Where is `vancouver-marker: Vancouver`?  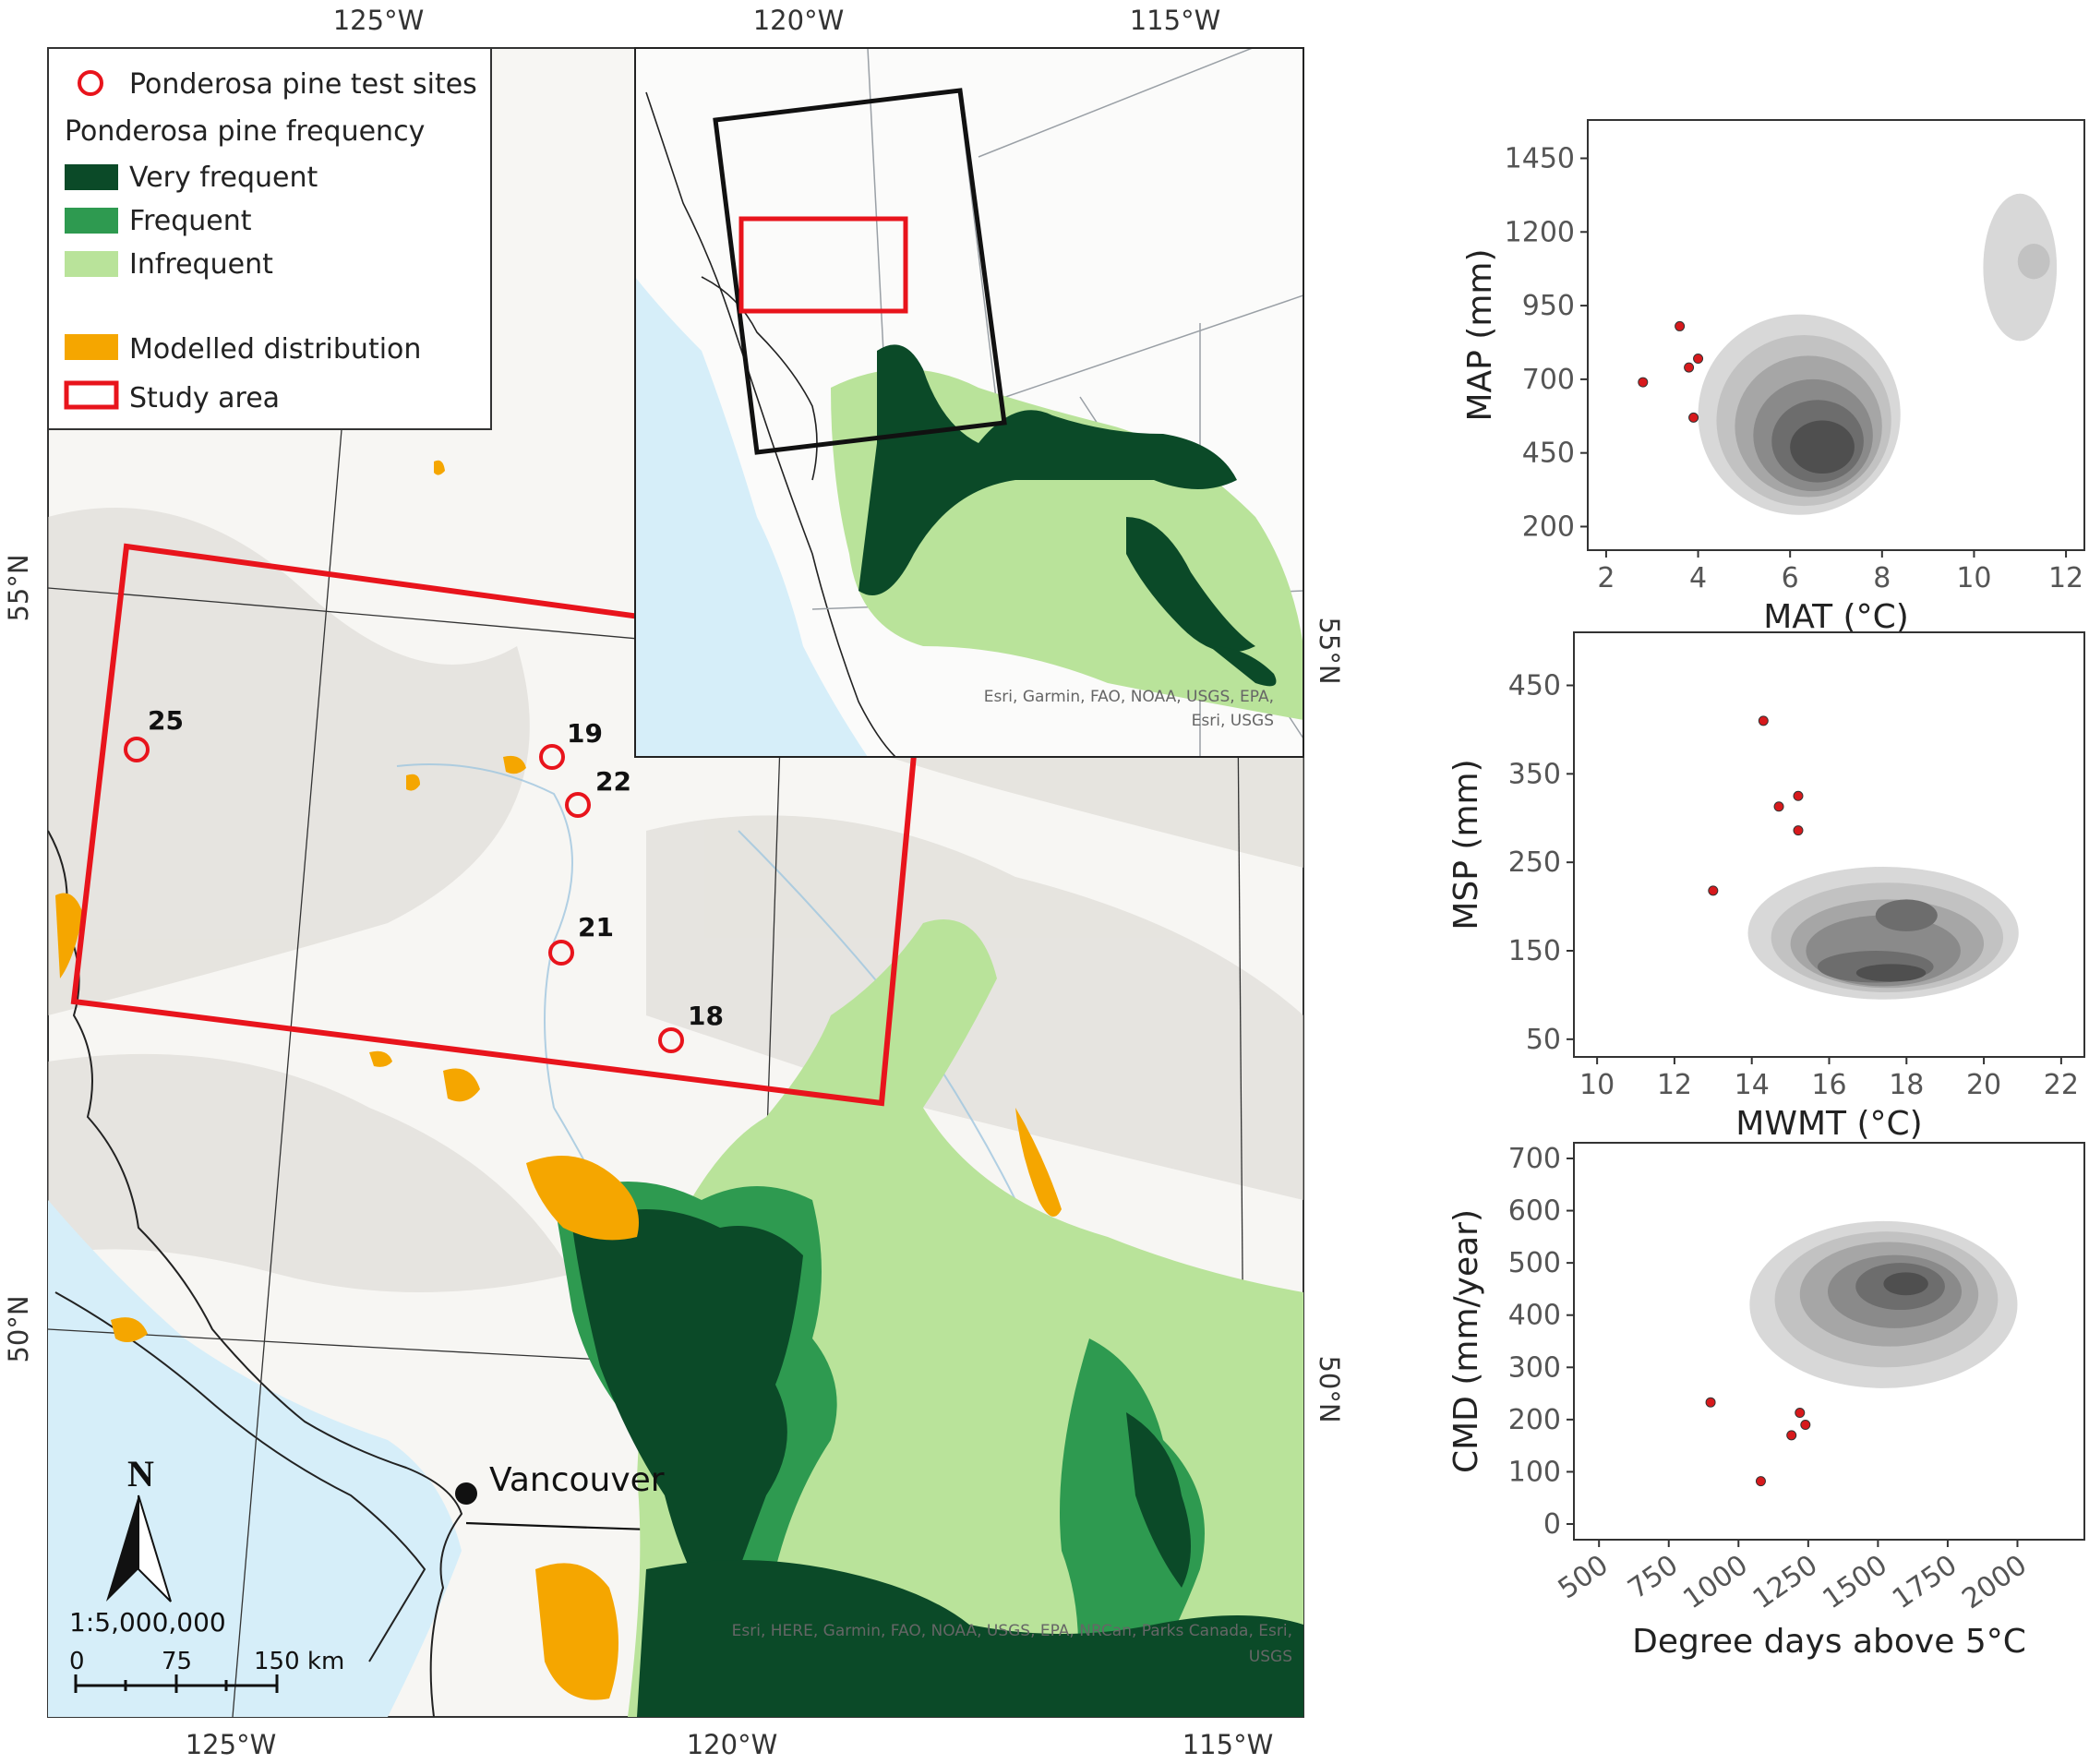
vancouver-marker: Vancouver is located at coordinates (560, 1483).